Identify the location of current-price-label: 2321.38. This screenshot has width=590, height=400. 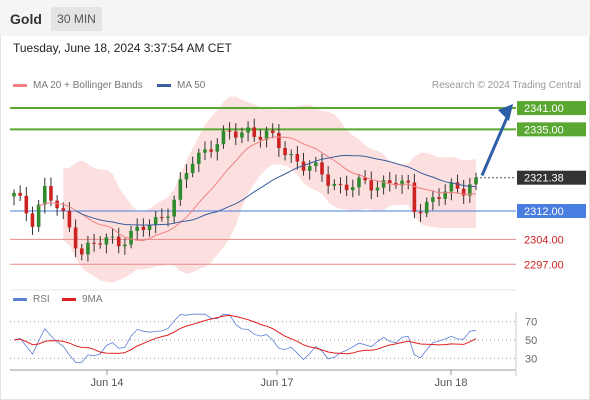
(544, 179).